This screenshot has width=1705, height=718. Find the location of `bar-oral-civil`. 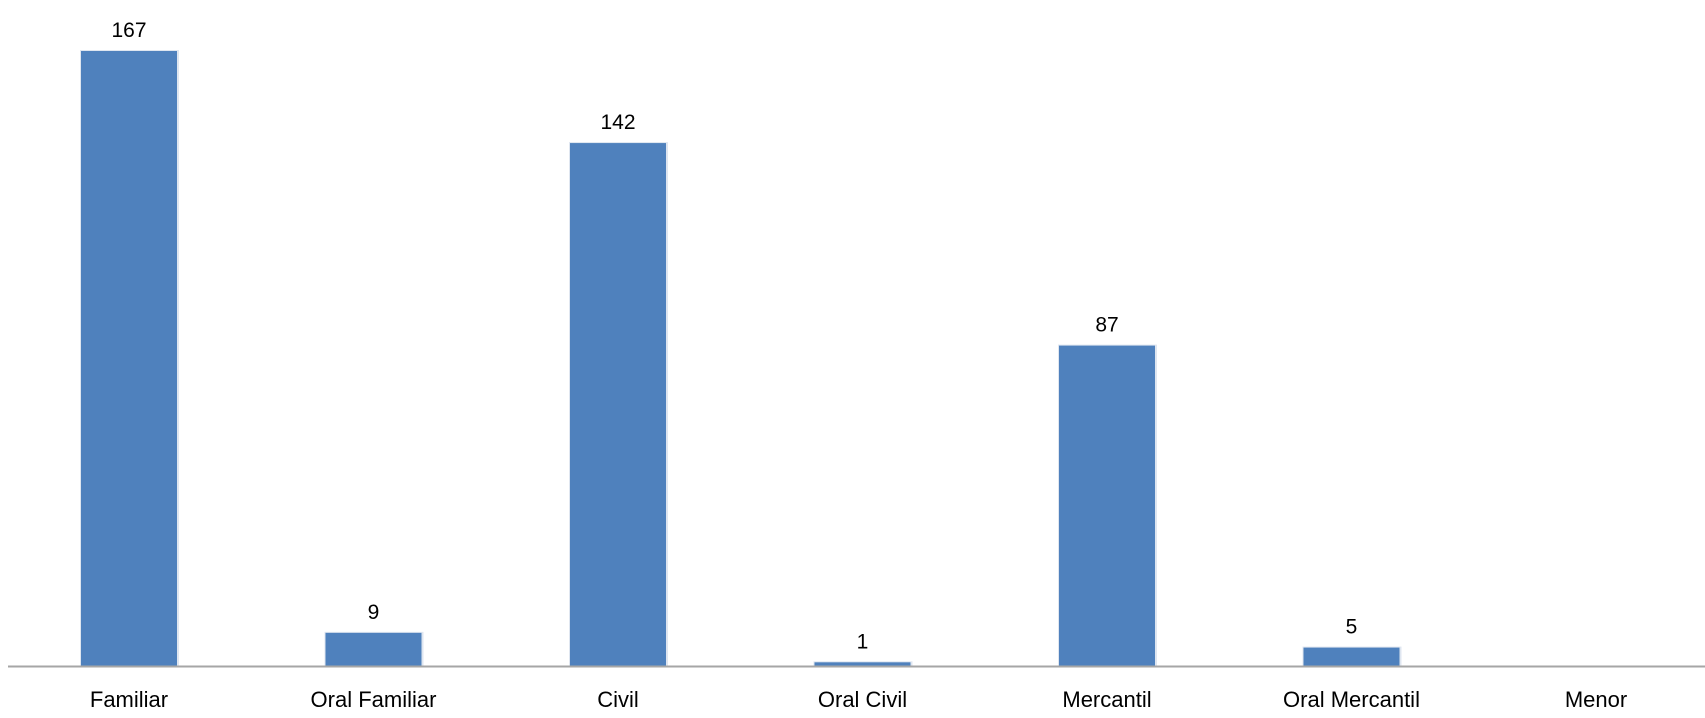

bar-oral-civil is located at coordinates (862, 664).